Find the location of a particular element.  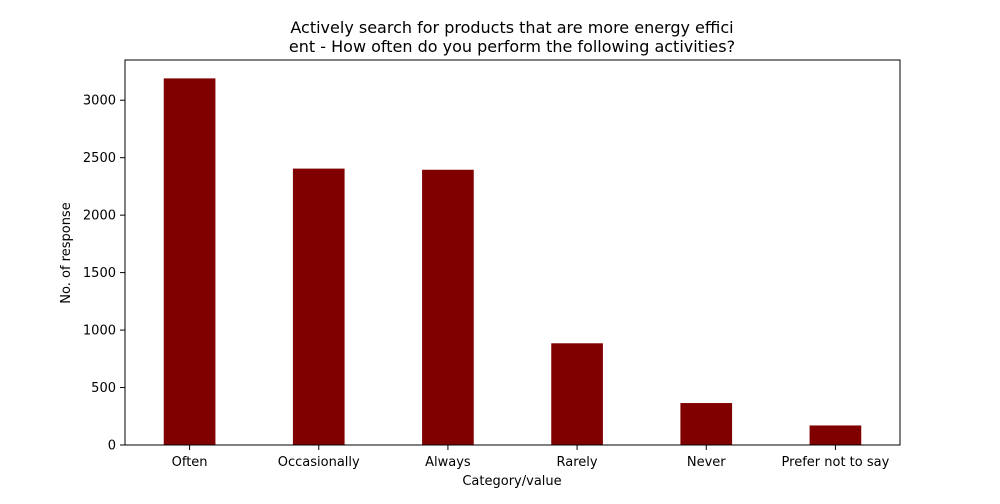

y-tick-label: 3000 is located at coordinates (99, 101).